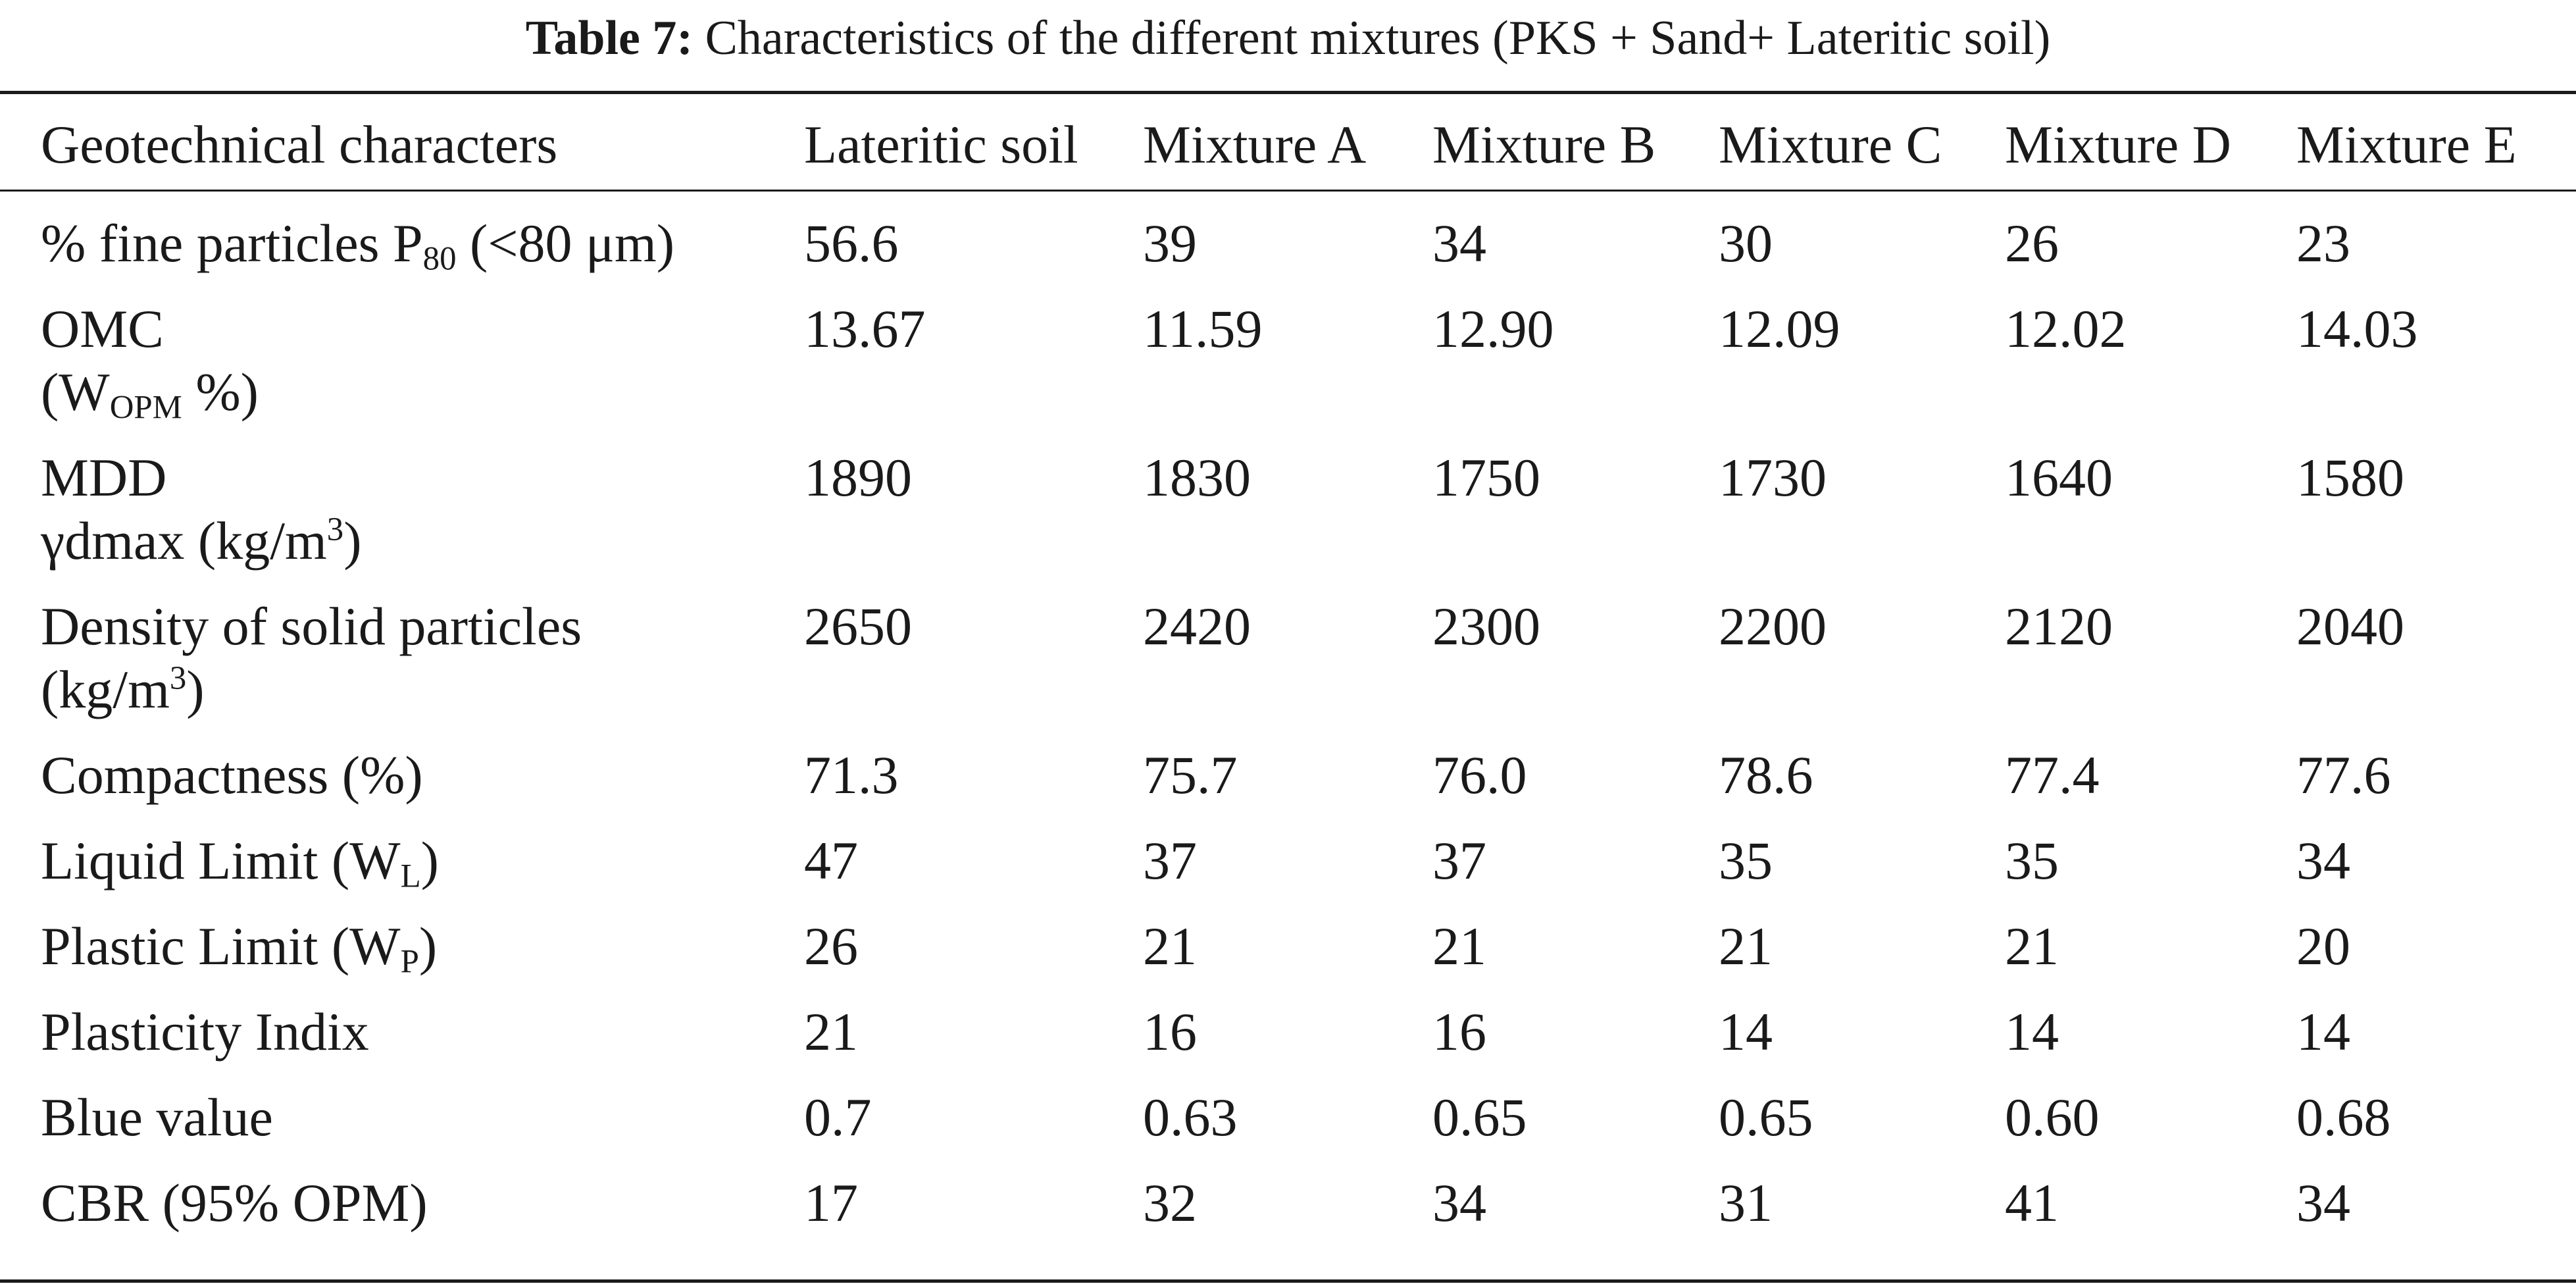 The image size is (2576, 1288). What do you see at coordinates (2059, 626) in the screenshot?
I see `table-cell: 2120` at bounding box center [2059, 626].